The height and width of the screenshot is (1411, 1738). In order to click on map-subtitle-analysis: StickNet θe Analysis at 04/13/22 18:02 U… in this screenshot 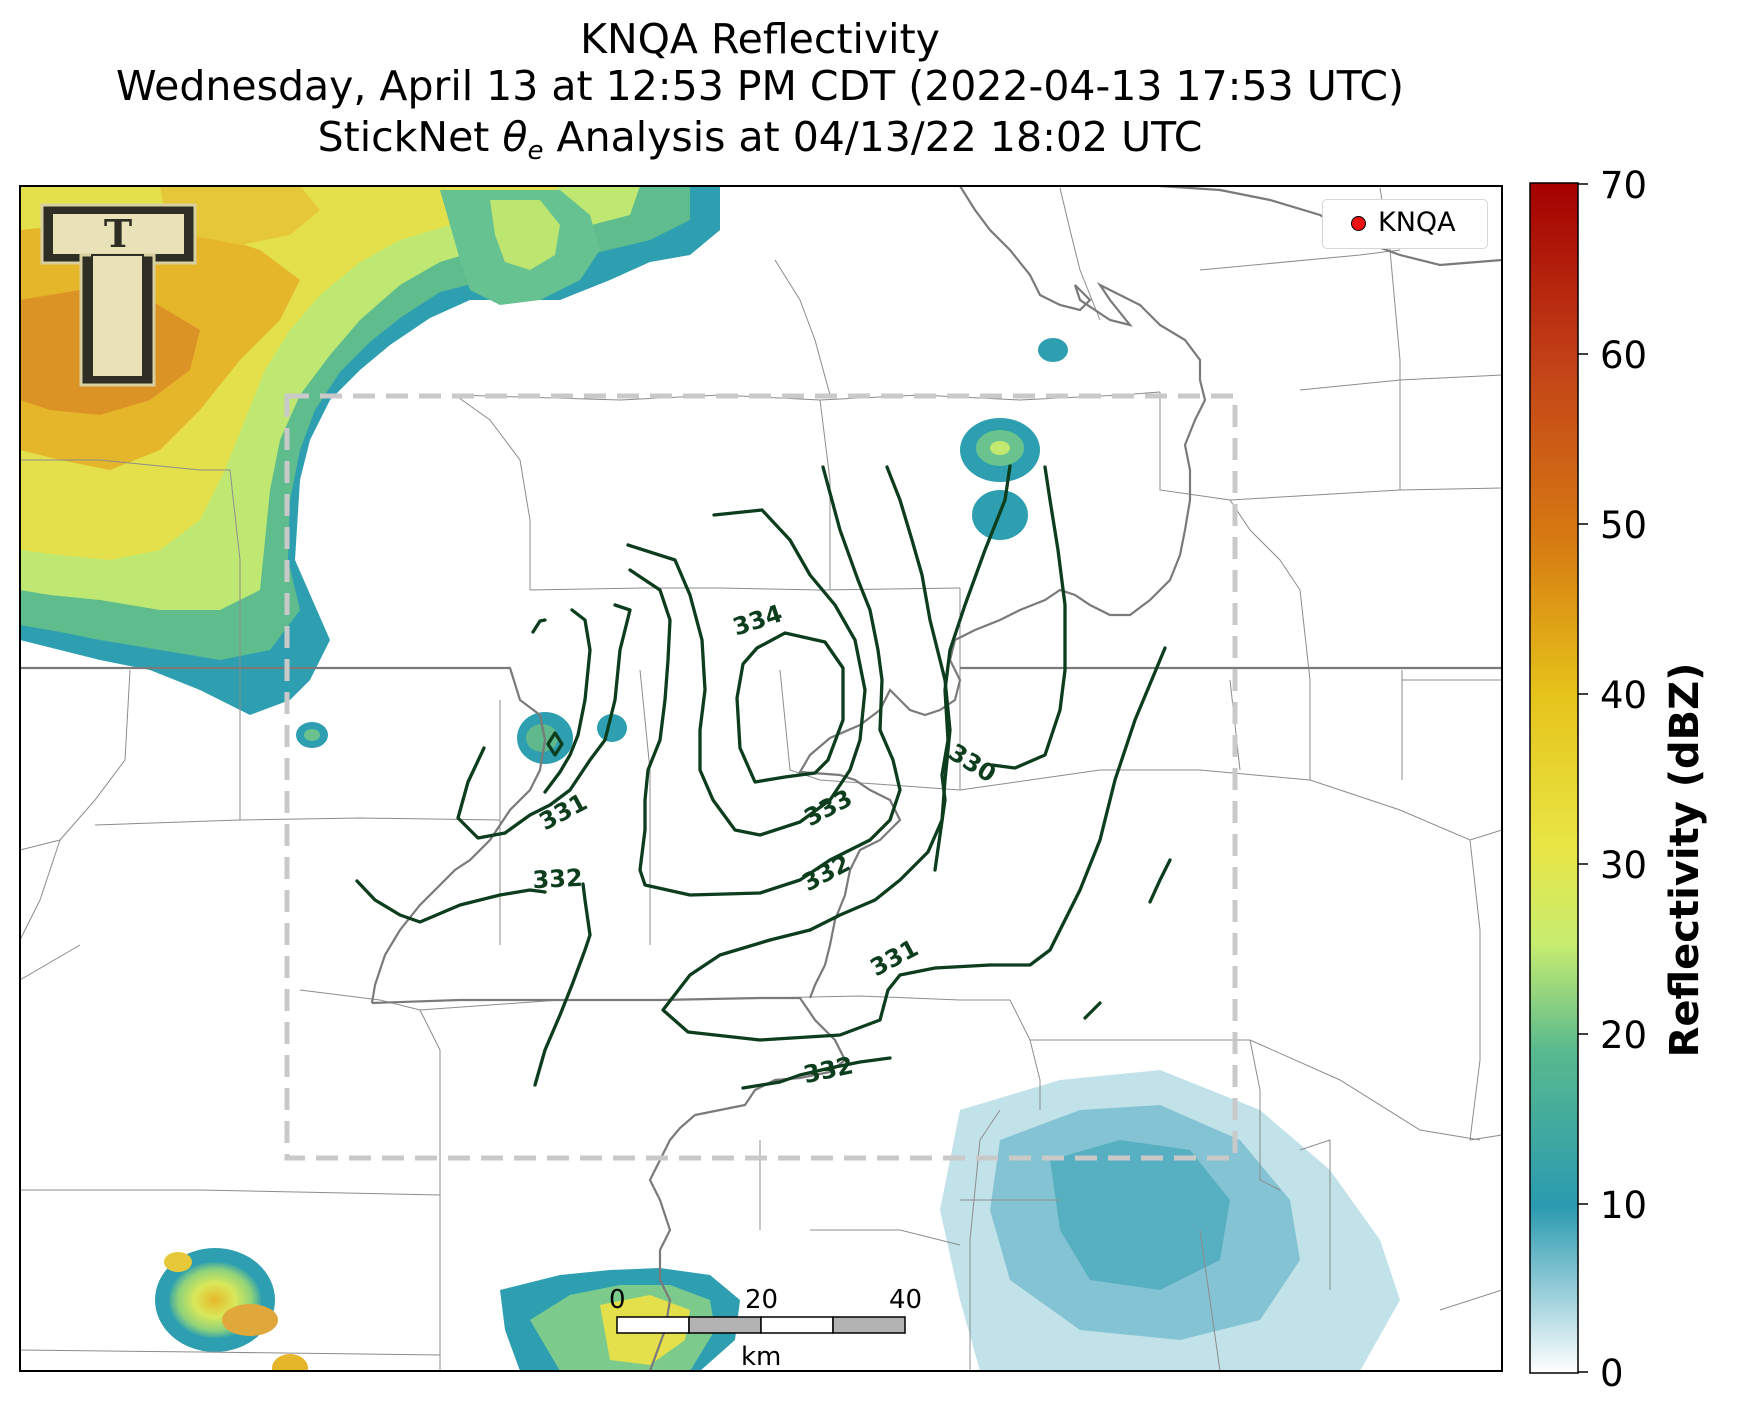, I will do `click(760, 144)`.